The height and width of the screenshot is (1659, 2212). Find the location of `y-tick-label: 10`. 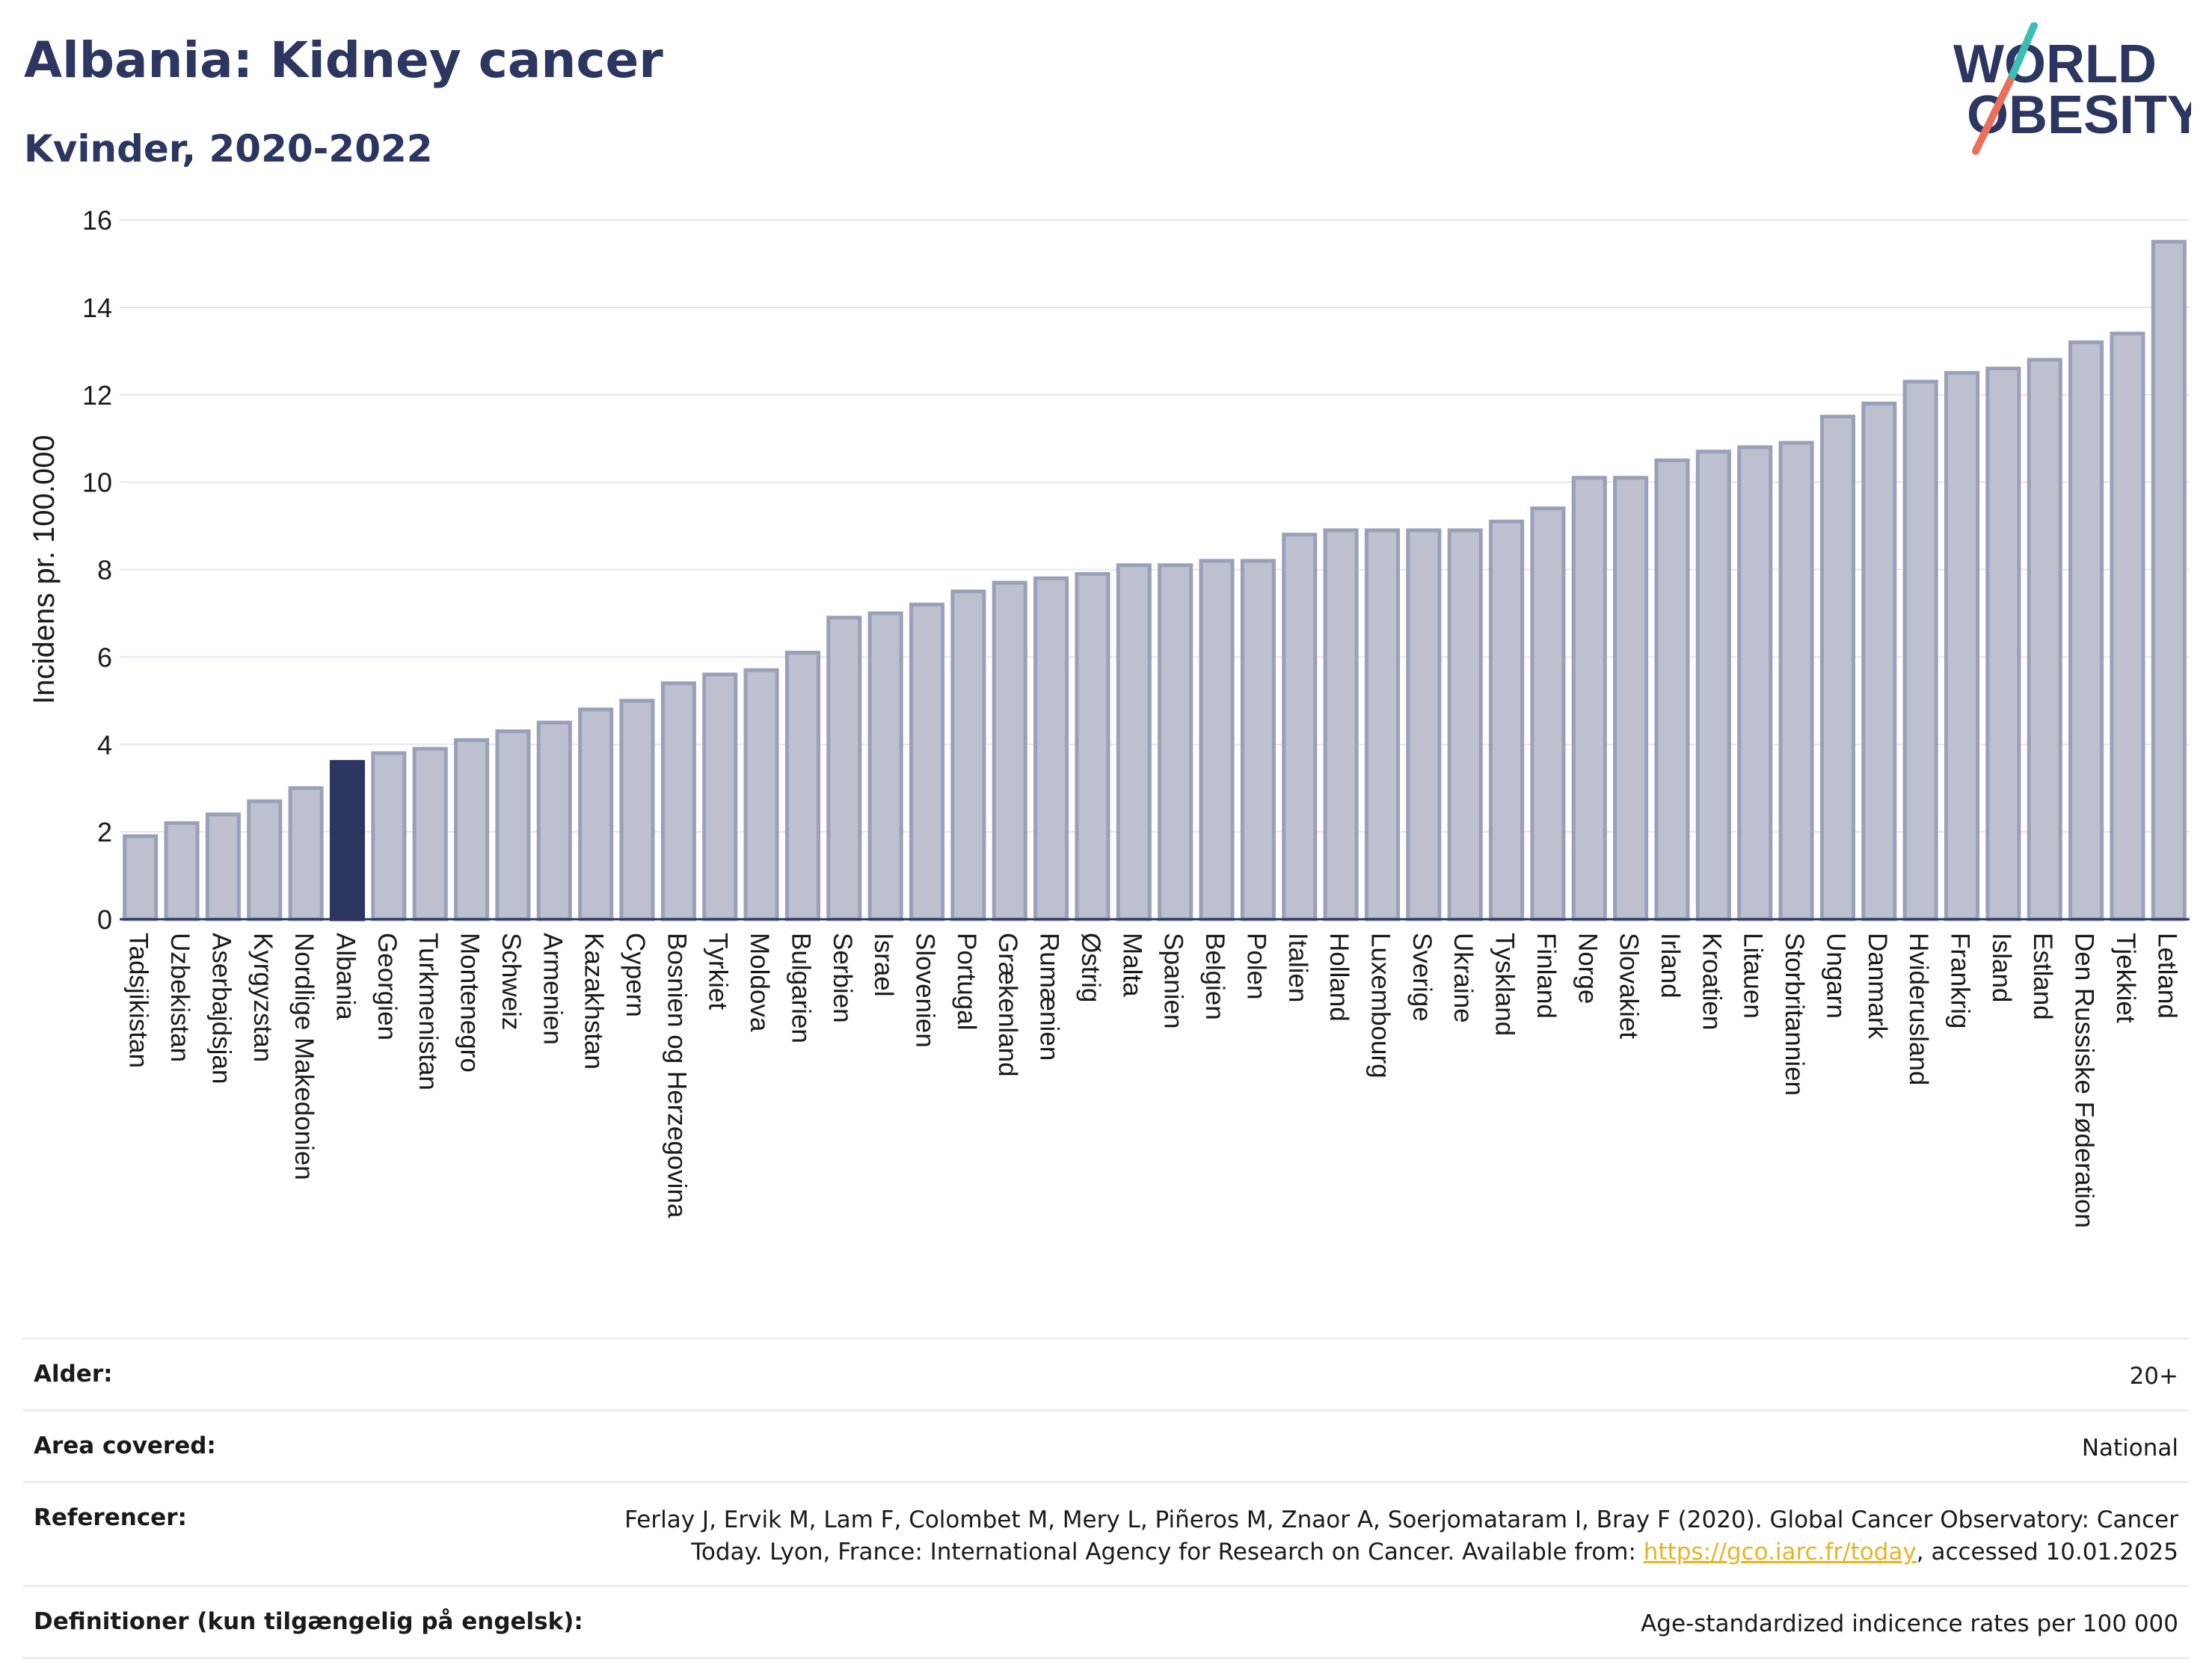

y-tick-label: 10 is located at coordinates (97, 482).